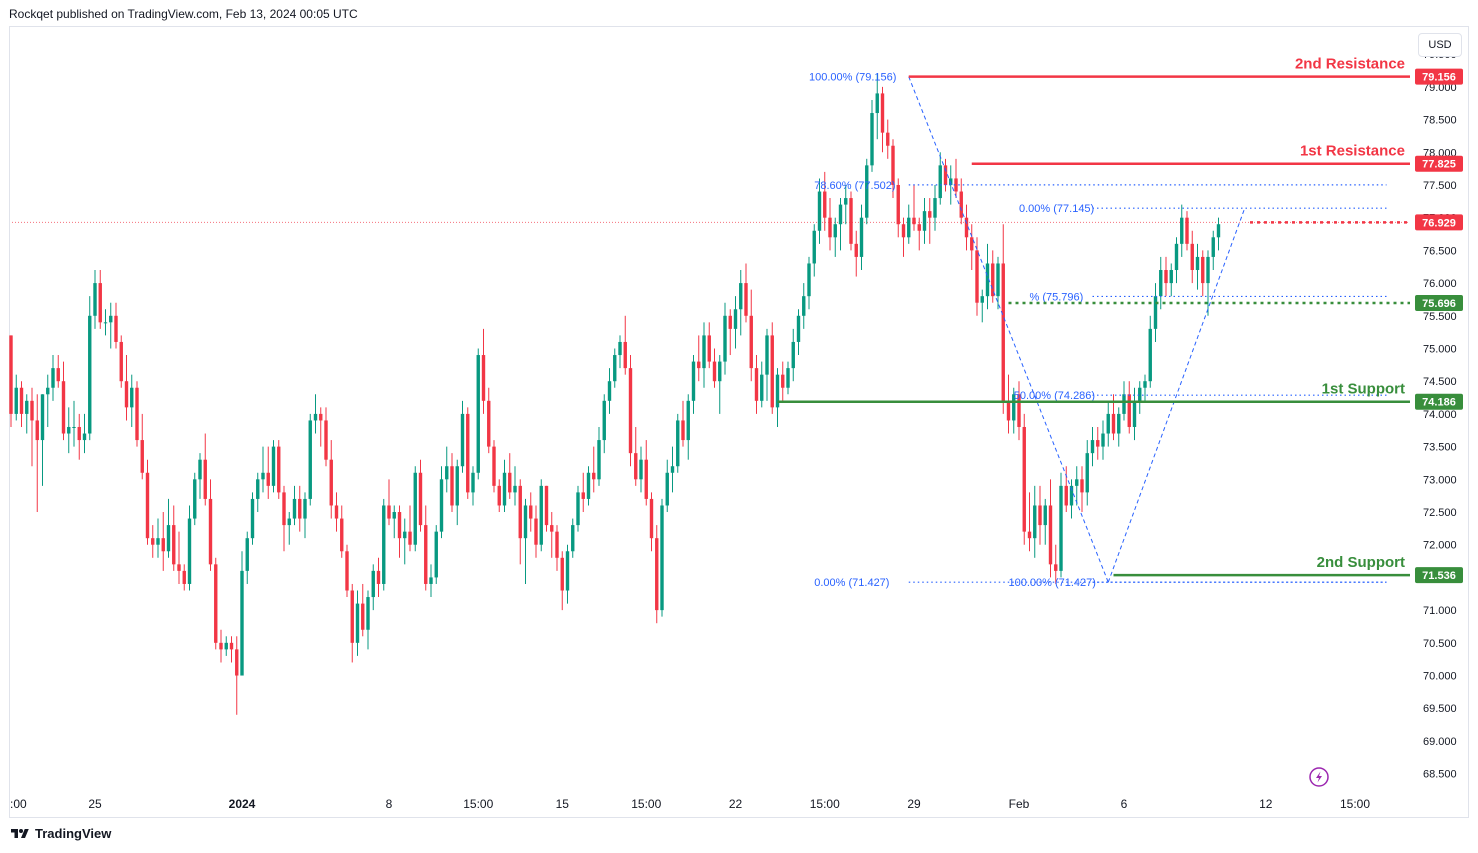 The height and width of the screenshot is (853, 1478). I want to click on time-tick-label: 6, so click(1124, 804).